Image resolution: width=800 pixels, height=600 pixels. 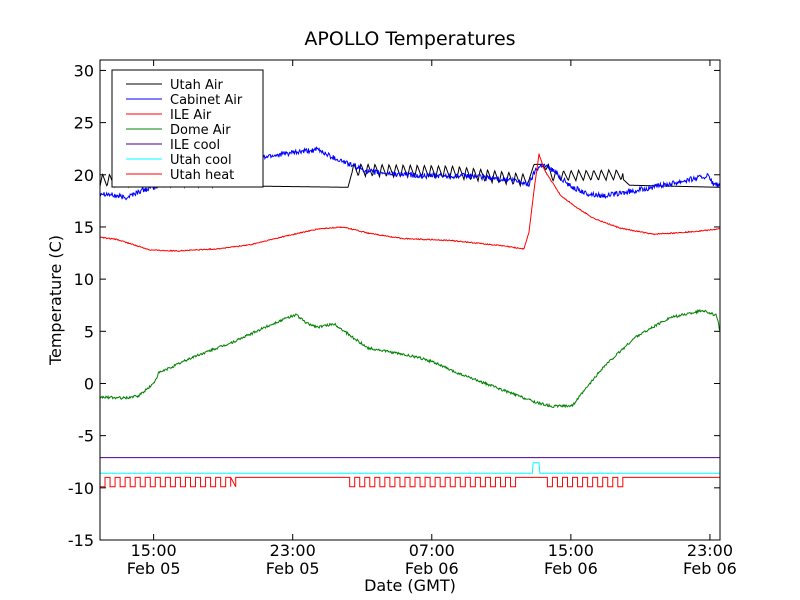 I want to click on y-axis-label: Temperature (C), so click(x=55, y=300).